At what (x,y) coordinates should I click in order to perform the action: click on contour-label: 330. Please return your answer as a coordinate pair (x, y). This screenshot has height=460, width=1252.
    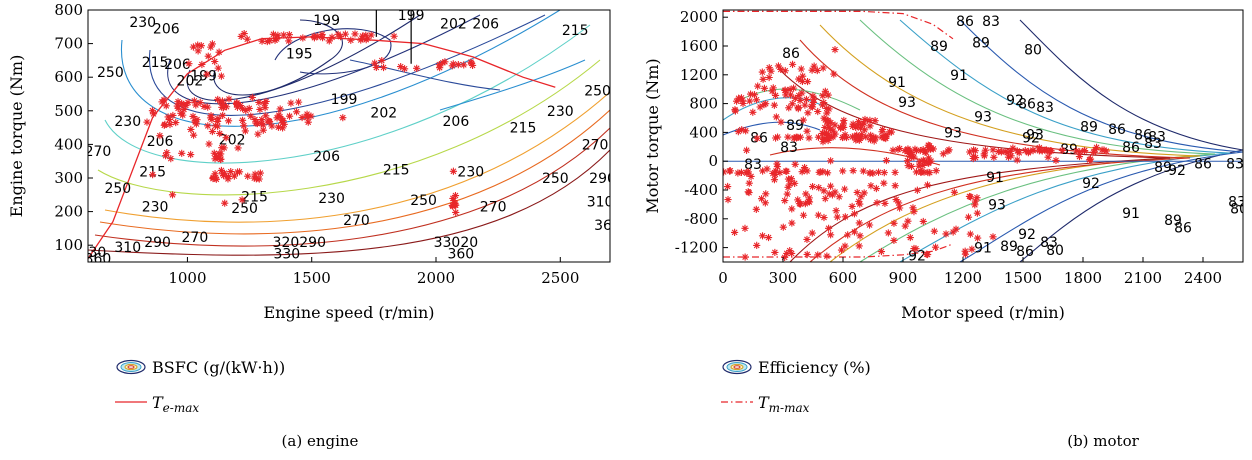
    Looking at the image, I should click on (286, 255).